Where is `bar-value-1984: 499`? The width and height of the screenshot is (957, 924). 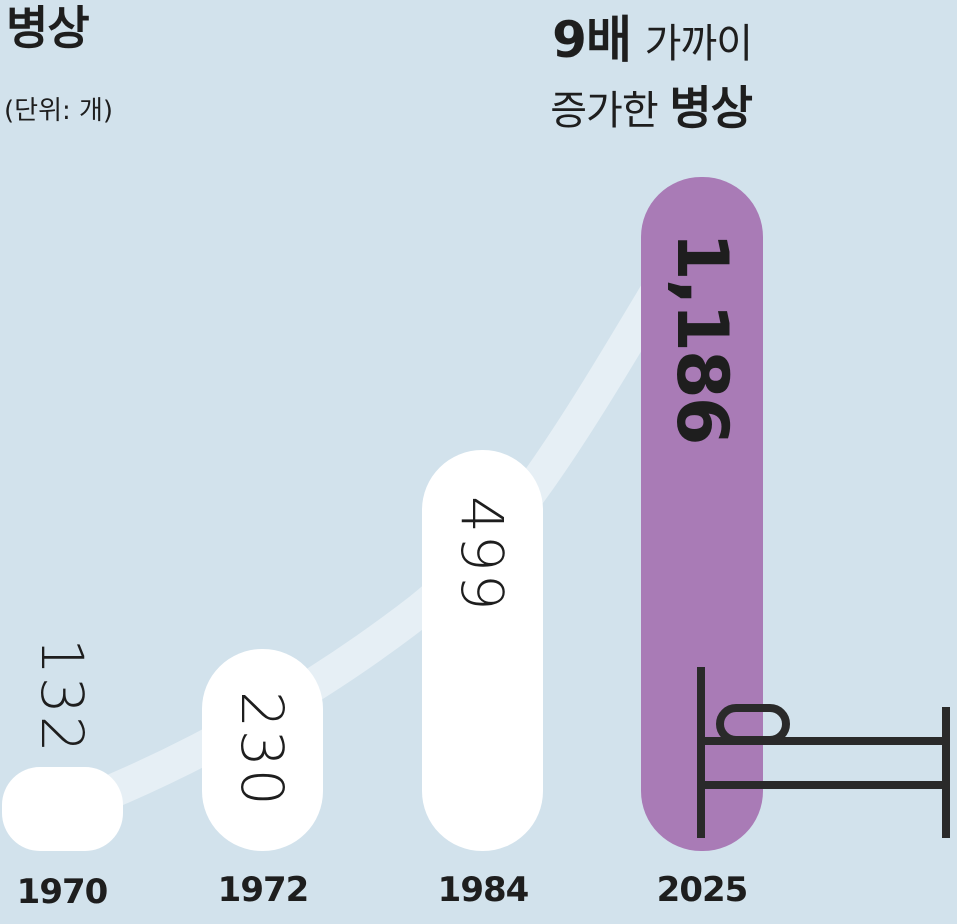 bar-value-1984: 499 is located at coordinates (482, 554).